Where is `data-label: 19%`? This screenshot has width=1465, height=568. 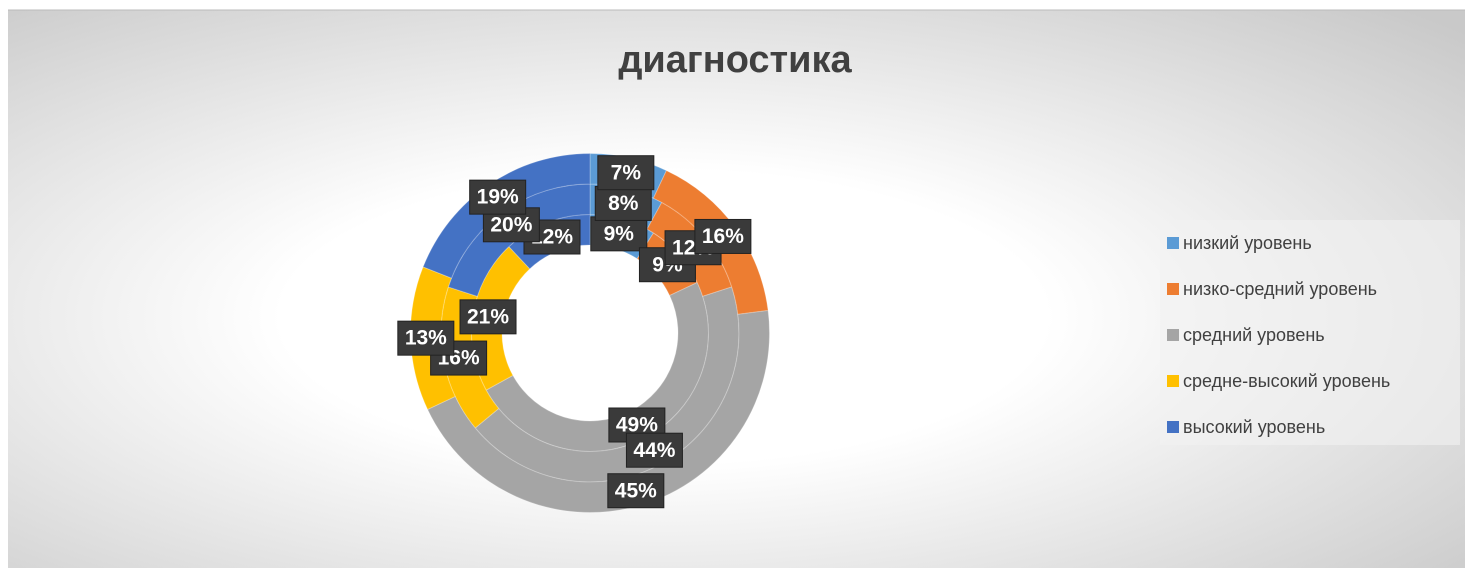
data-label: 19% is located at coordinates (498, 197).